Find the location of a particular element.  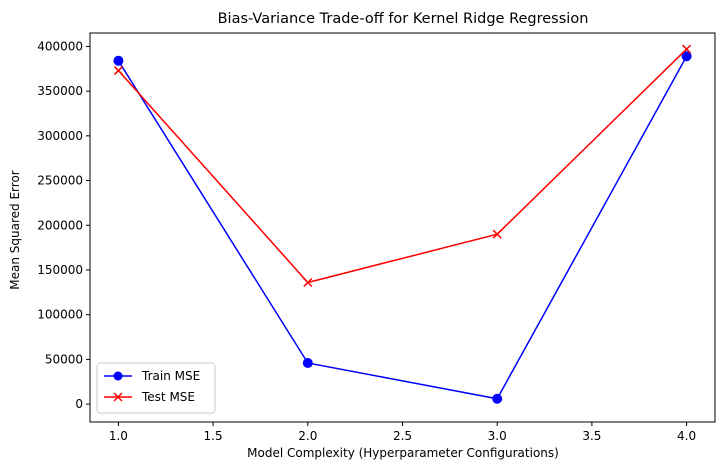

x-tick-label: 2.5 is located at coordinates (402, 436).